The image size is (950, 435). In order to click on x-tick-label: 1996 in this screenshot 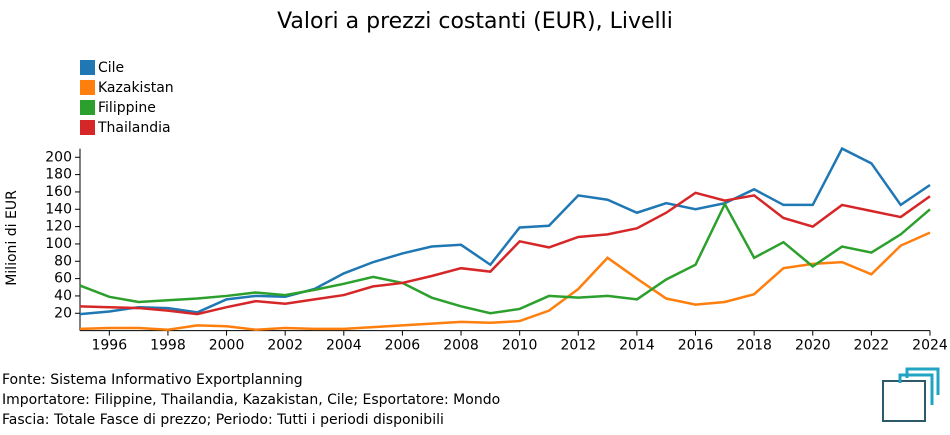, I will do `click(109, 346)`.